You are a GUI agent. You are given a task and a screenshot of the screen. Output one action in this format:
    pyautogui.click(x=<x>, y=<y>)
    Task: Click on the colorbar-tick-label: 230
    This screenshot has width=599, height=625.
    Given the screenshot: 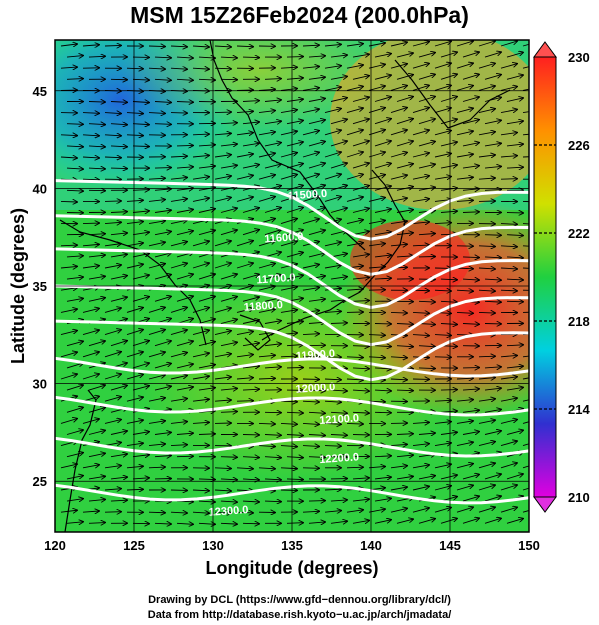 What is the action you would take?
    pyautogui.click(x=579, y=57)
    